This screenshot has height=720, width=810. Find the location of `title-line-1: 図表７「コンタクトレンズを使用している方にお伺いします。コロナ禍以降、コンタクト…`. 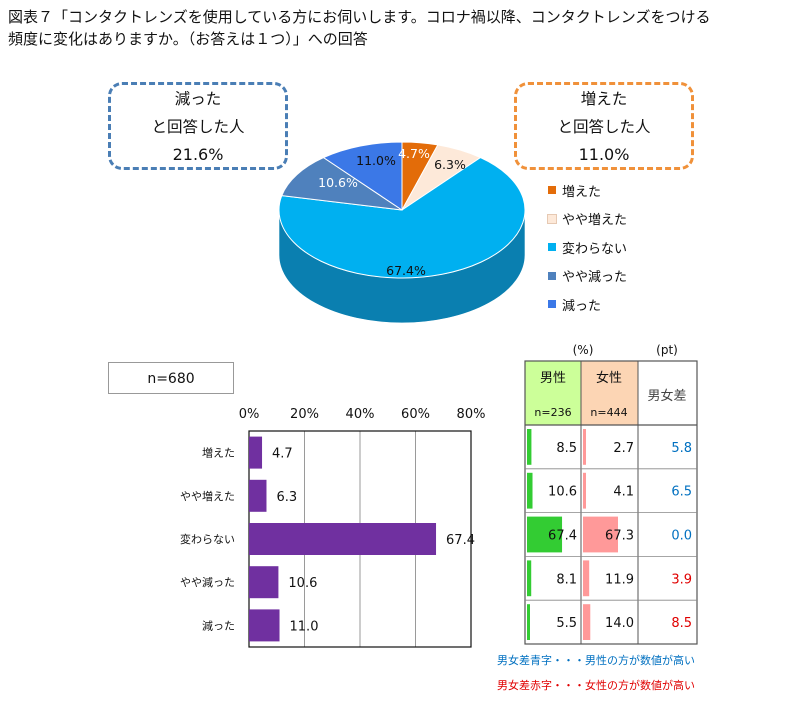

title-line-1: 図表７「コンタクトレンズを使用している方にお伺いします。コロナ禍以降、コンタクト… is located at coordinates (359, 17).